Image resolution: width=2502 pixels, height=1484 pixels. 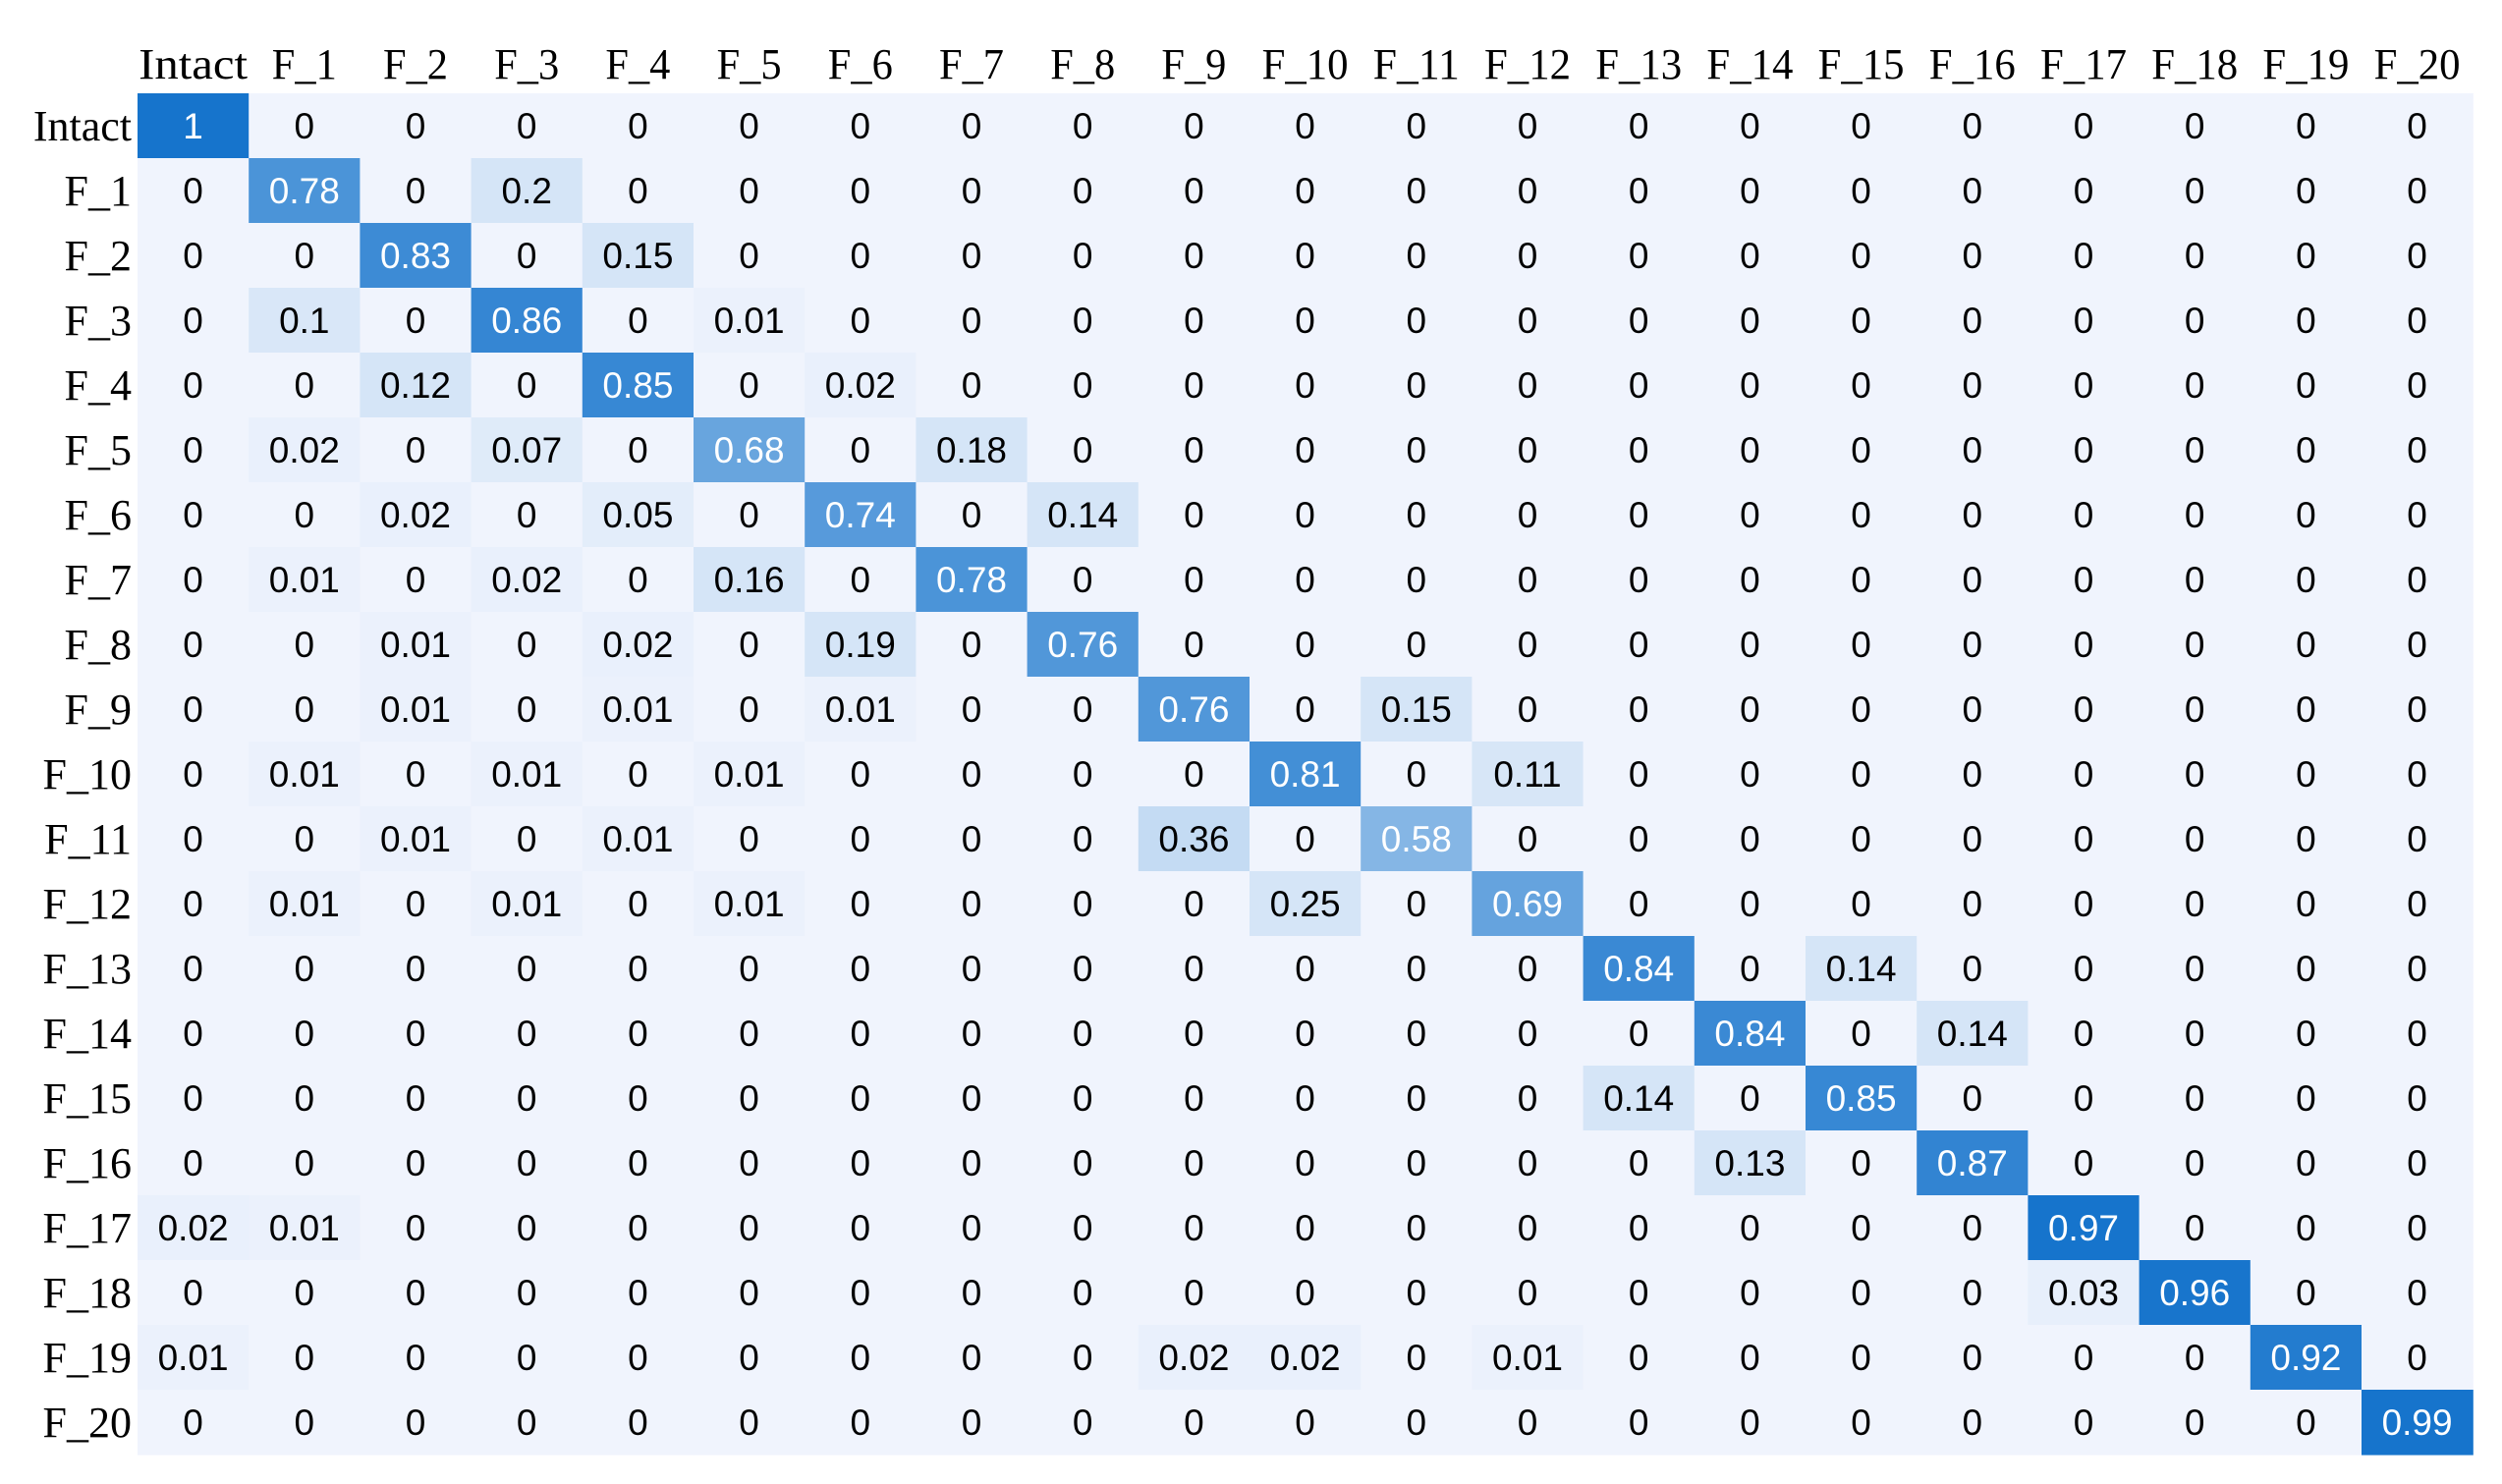 What do you see at coordinates (749, 64) in the screenshot?
I see `column-tick-label: F_5` at bounding box center [749, 64].